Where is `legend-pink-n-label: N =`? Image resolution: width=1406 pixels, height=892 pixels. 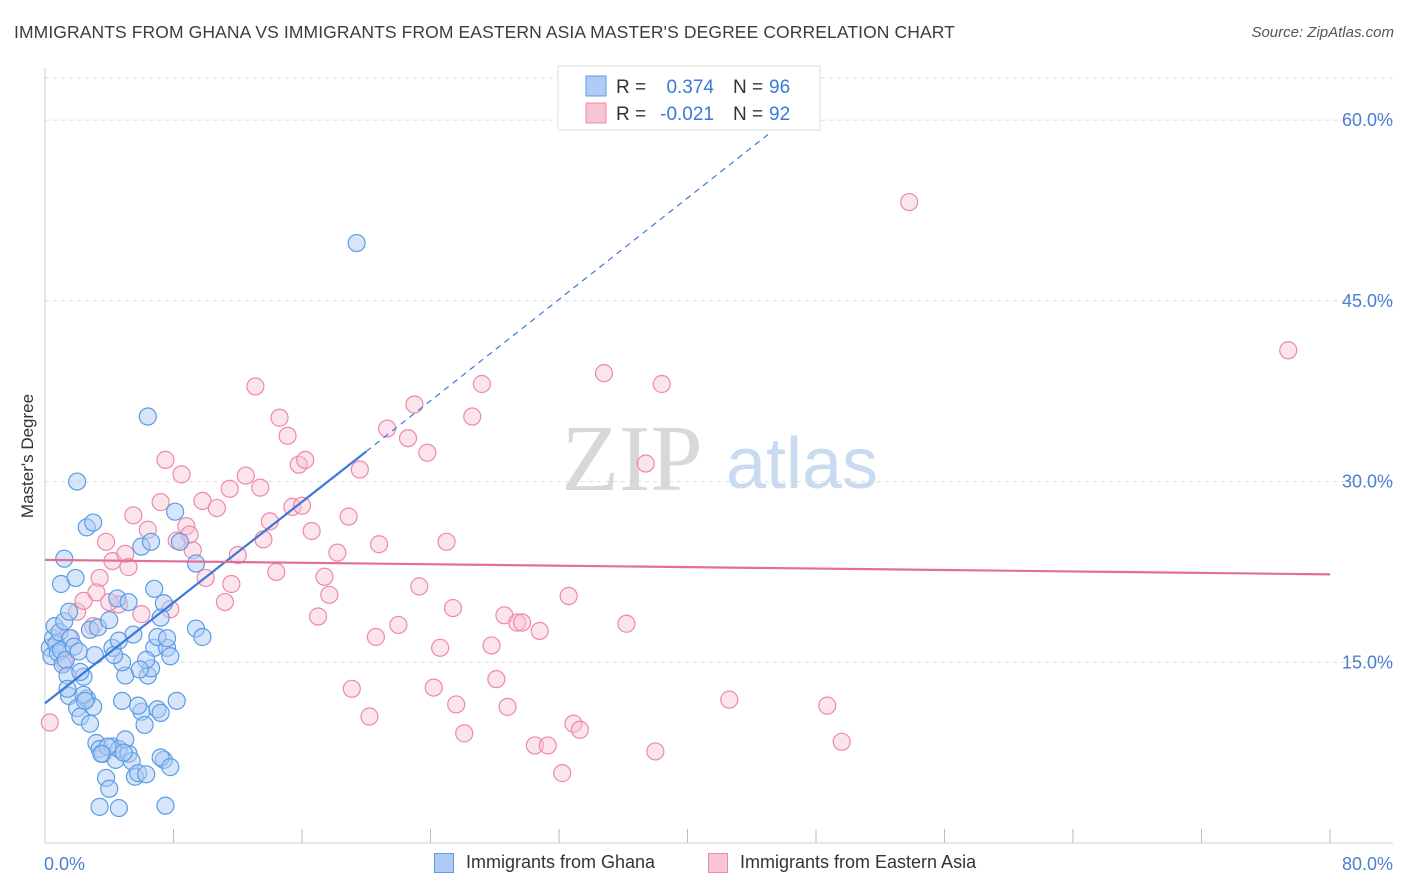 legend-pink-n-label: N = is located at coordinates (748, 114).